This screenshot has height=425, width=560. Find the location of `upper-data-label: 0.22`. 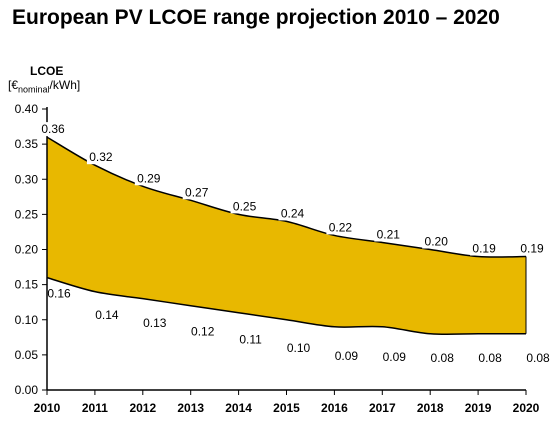

upper-data-label: 0.22 is located at coordinates (341, 227).